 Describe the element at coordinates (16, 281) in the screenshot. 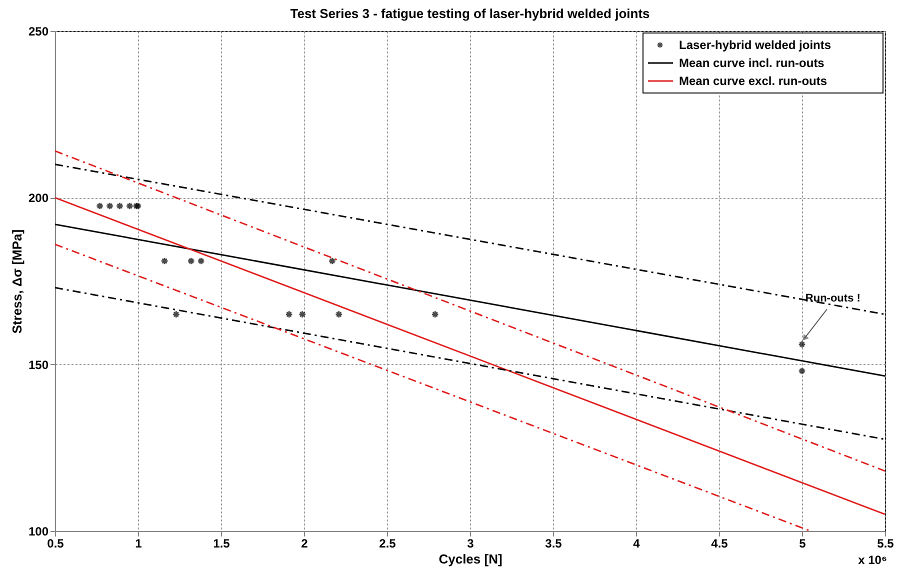

I see `y-axis-title: Stress, Δσ [MPa]` at that location.